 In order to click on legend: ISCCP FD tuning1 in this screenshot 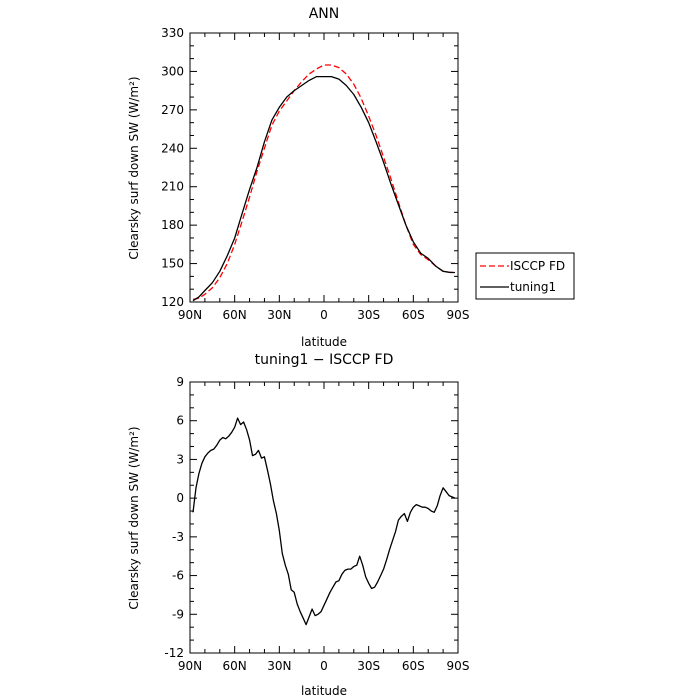, I will do `click(525, 276)`.